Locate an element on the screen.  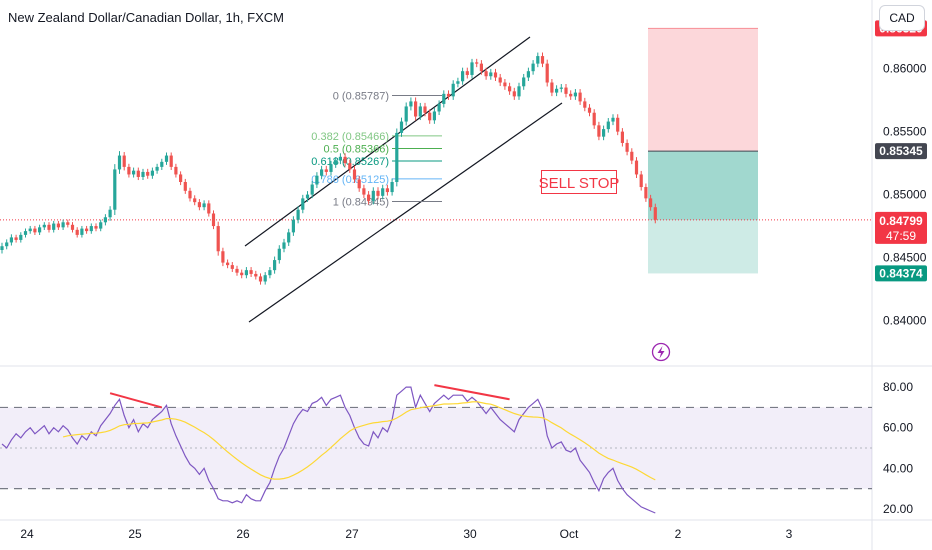
lightning-icon is located at coordinates (661, 352).